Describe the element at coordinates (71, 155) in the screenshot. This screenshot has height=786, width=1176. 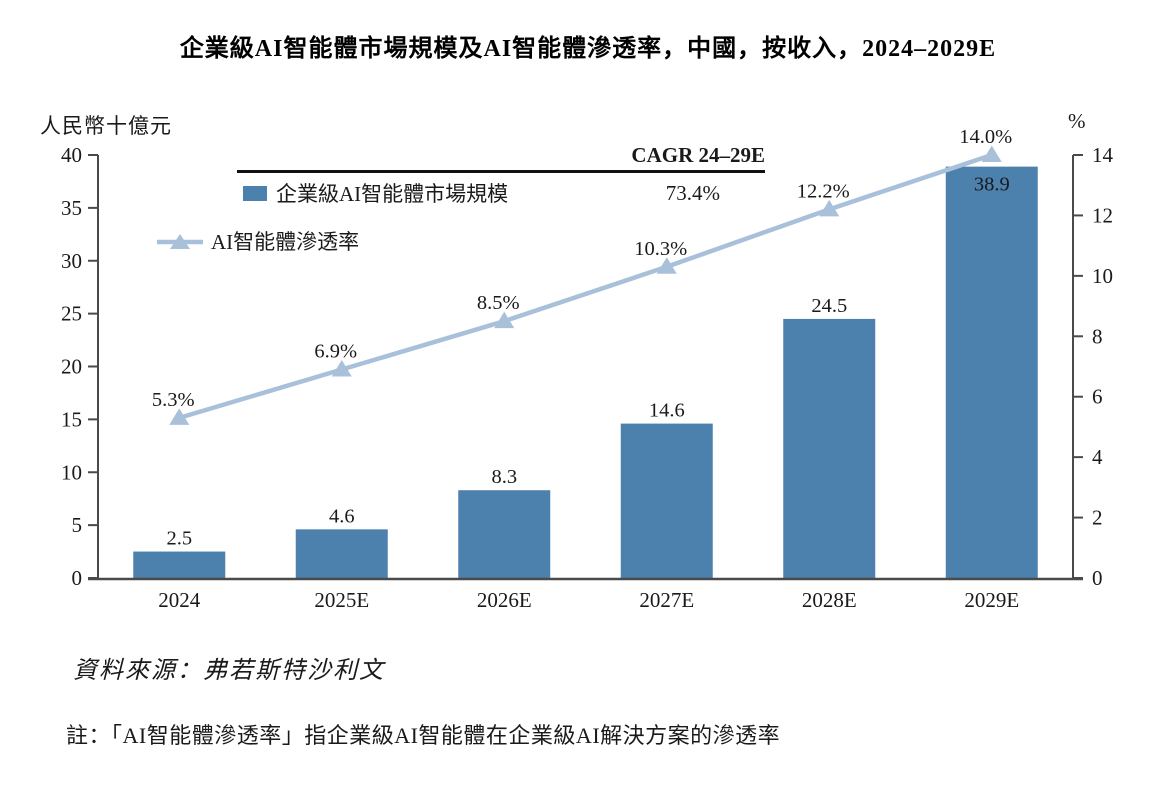
I see `left-axis-tick-label: 40` at that location.